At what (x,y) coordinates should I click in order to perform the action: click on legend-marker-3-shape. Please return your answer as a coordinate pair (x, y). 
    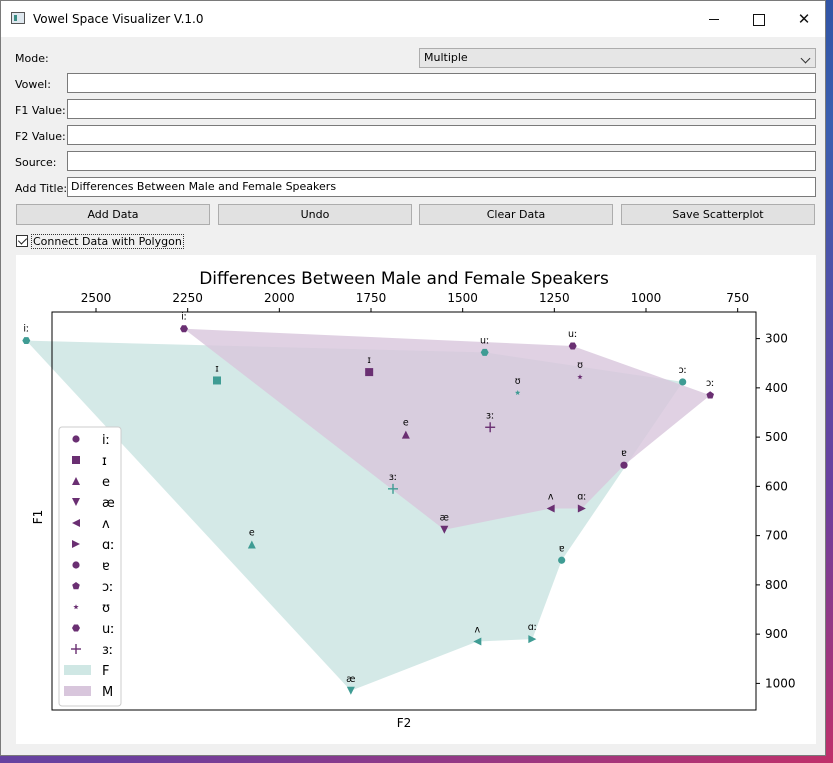
    Looking at the image, I should click on (76, 502).